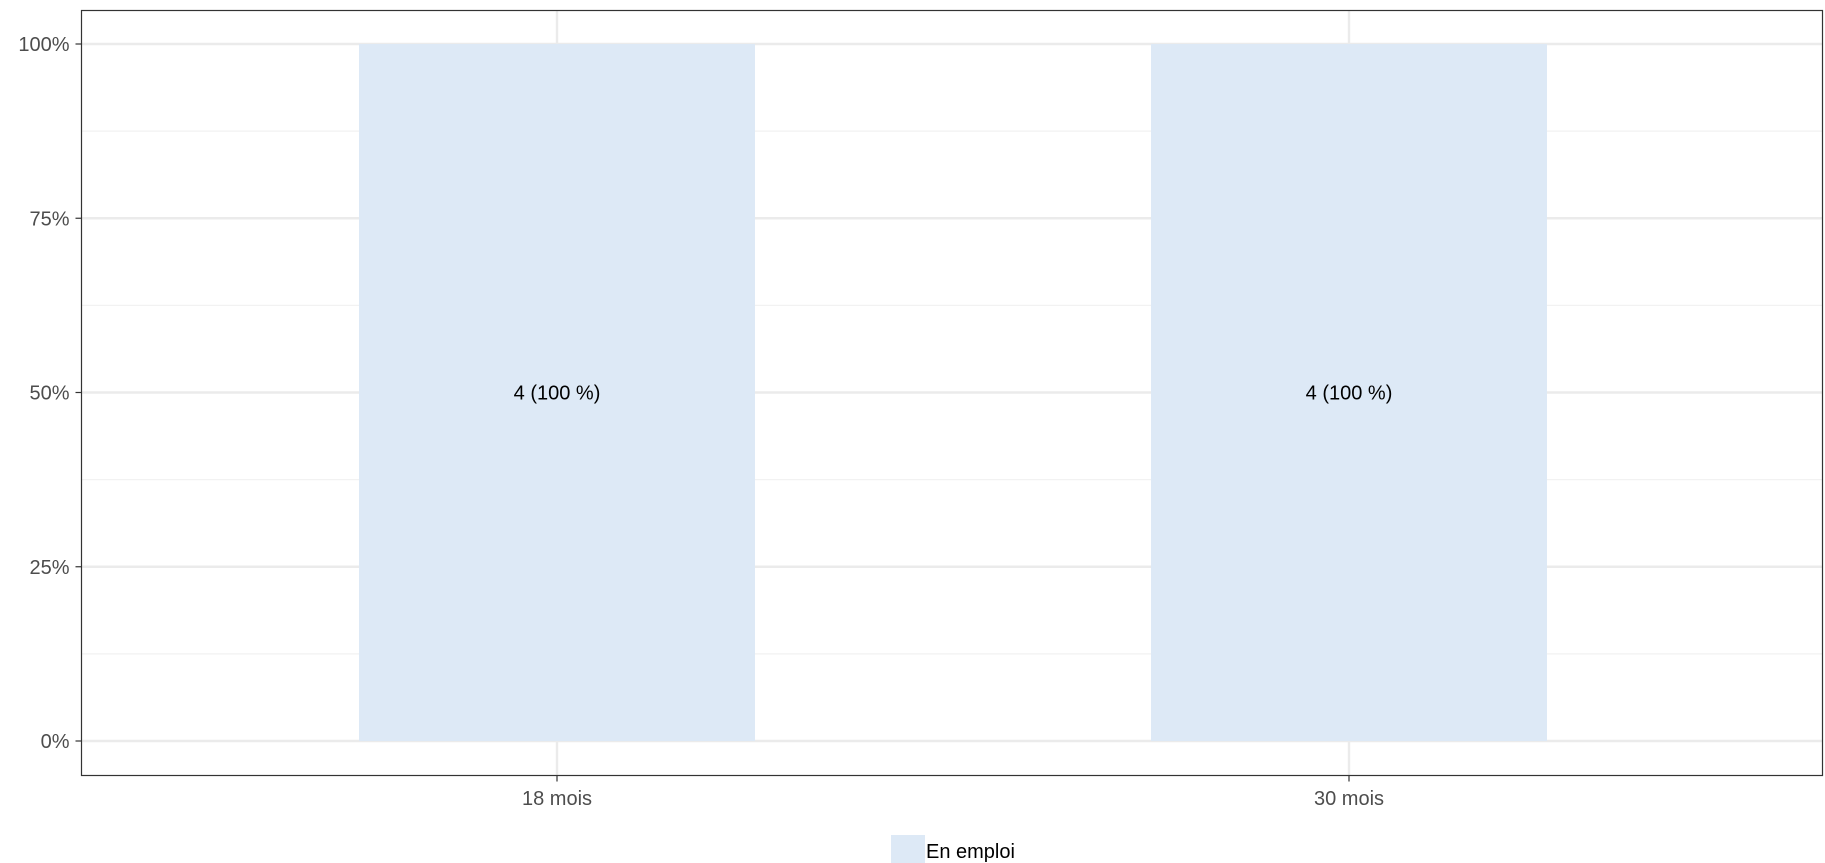 Image resolution: width=1825 pixels, height=863 pixels. I want to click on y-tick-label: 50%, so click(49, 394).